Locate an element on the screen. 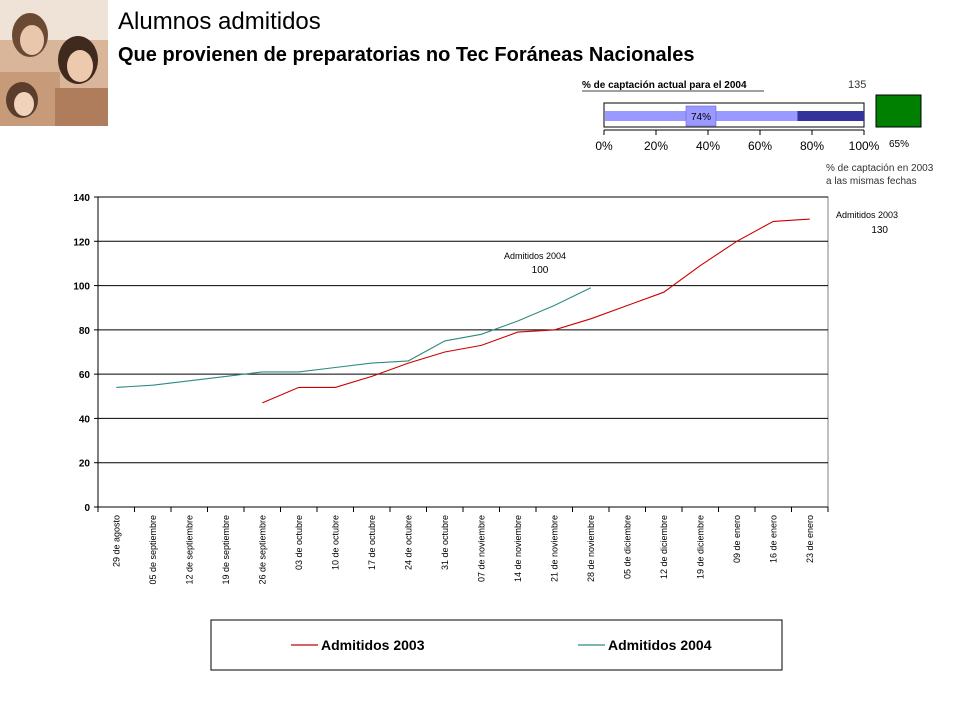 This screenshot has width=960, height=720. gauge-title: % de captación actual para el 2004 is located at coordinates (664, 85).